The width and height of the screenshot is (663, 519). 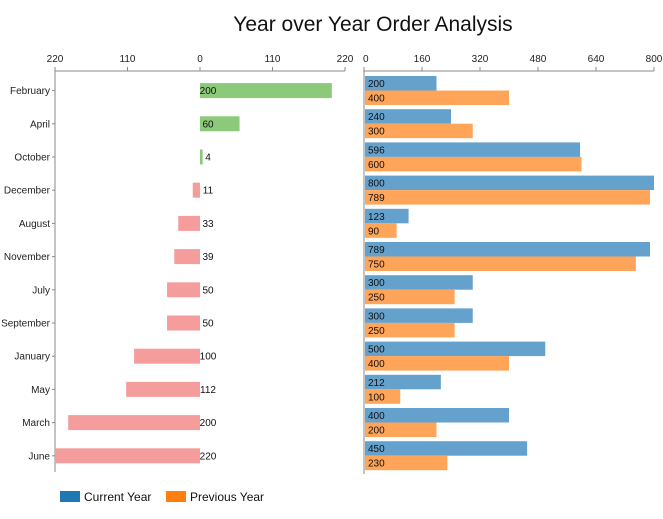 I want to click on previous-year-value-label: 750, so click(x=376, y=265).